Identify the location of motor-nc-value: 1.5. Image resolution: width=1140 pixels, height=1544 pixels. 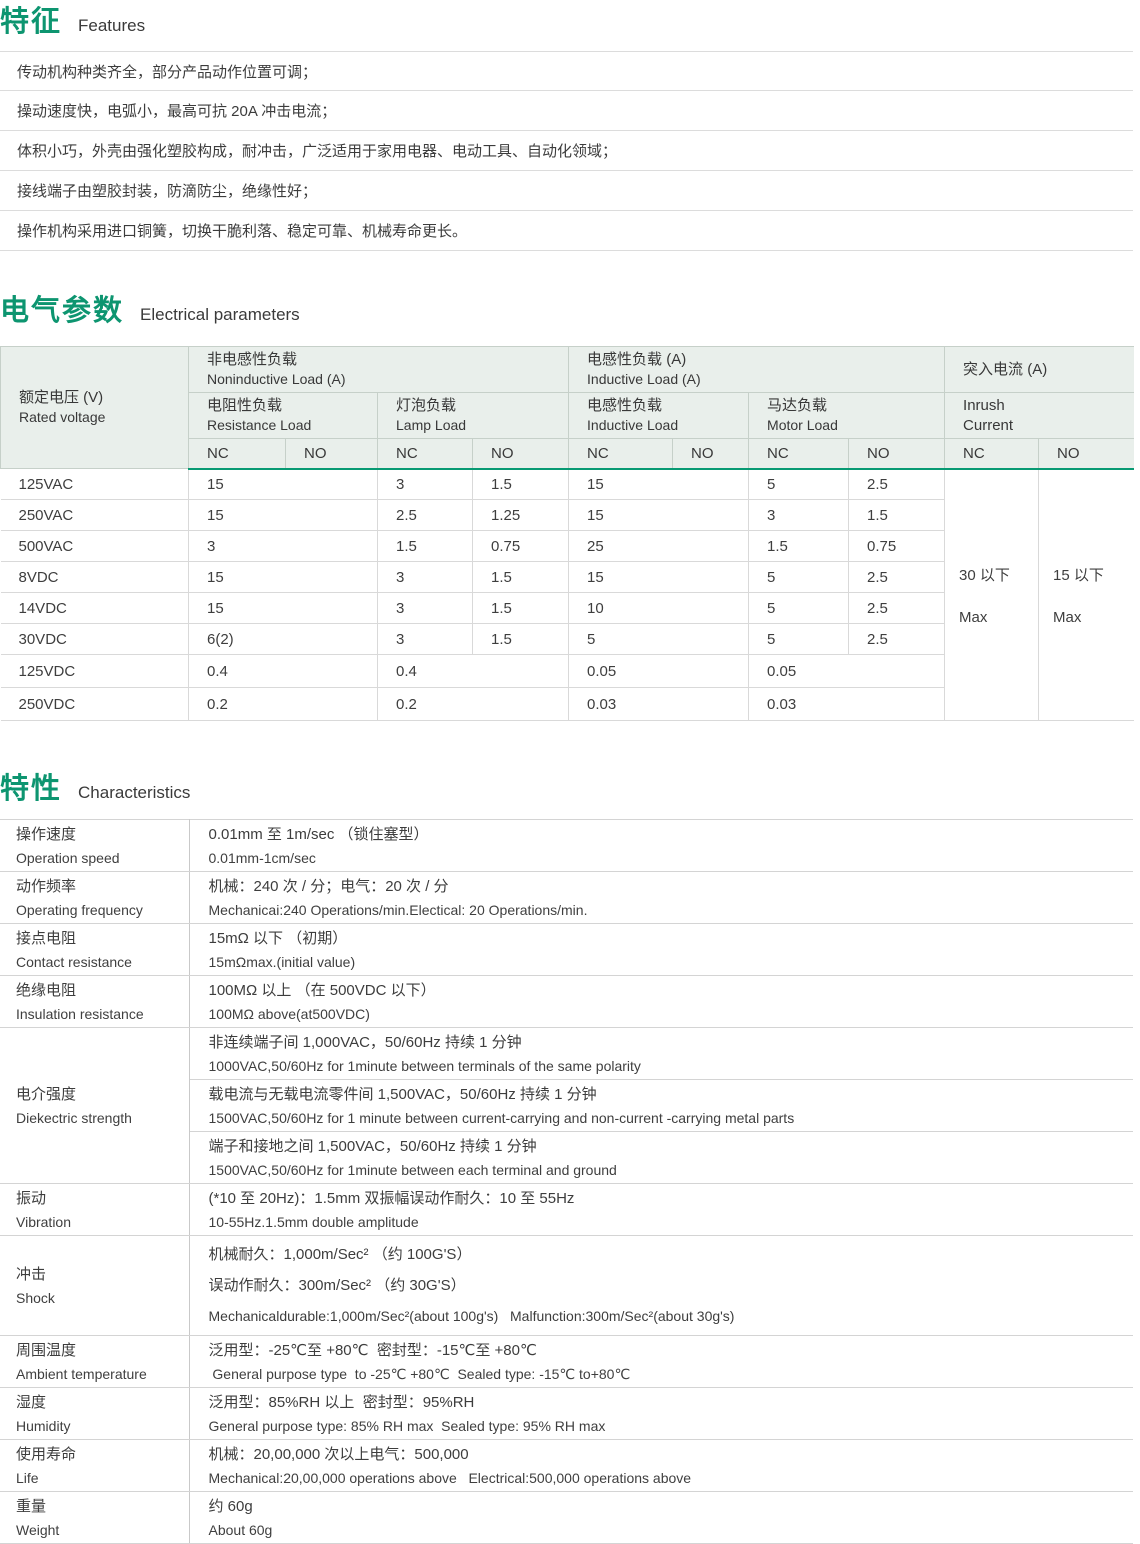
(799, 546).